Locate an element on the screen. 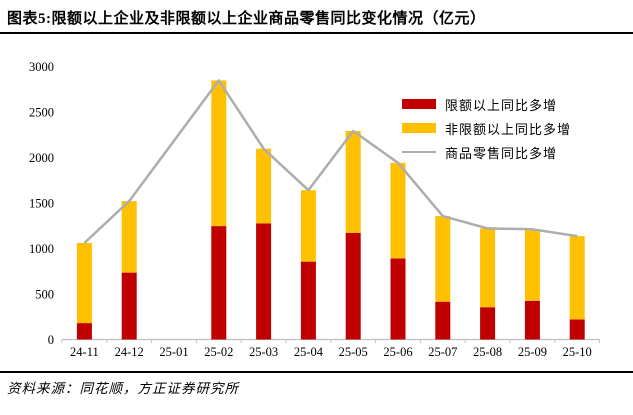 The width and height of the screenshot is (633, 415). x-tick-label: 25-10 is located at coordinates (577, 352).